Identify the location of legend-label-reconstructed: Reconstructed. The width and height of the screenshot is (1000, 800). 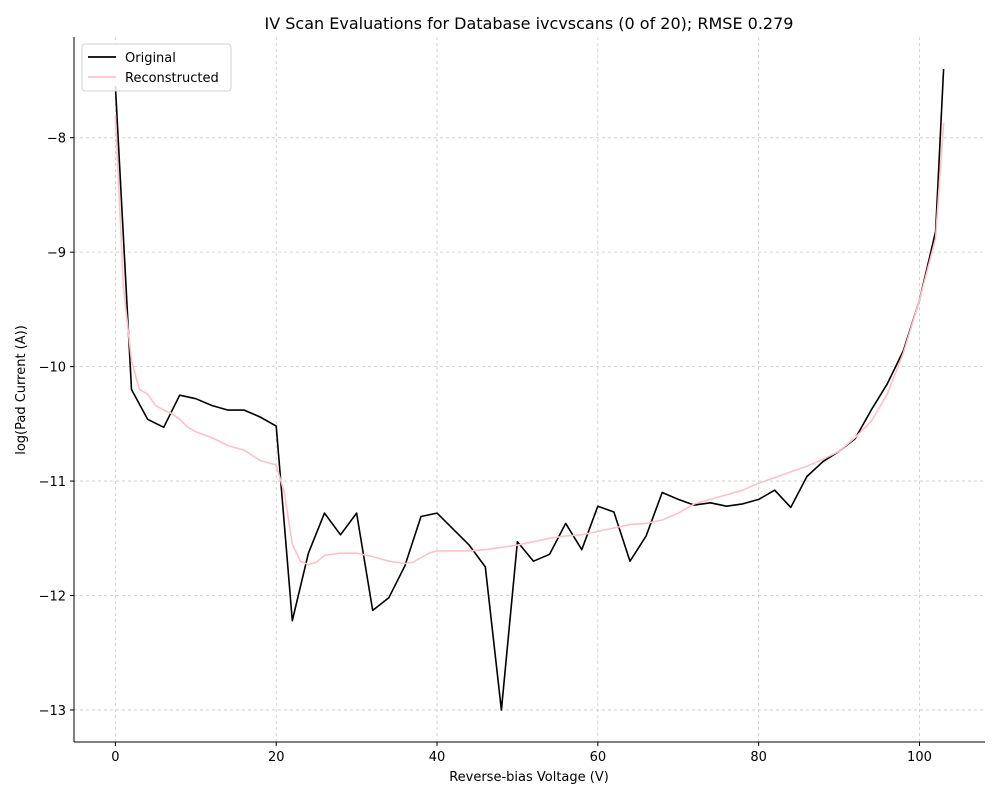
(172, 78).